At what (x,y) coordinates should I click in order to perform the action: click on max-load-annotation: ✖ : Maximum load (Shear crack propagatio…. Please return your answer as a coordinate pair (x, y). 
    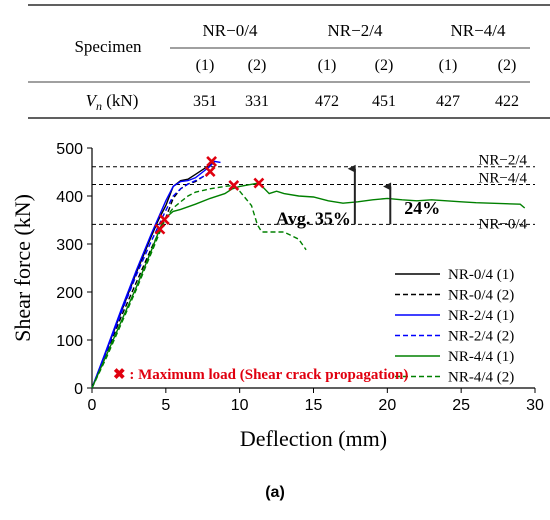
    Looking at the image, I should click on (260, 375).